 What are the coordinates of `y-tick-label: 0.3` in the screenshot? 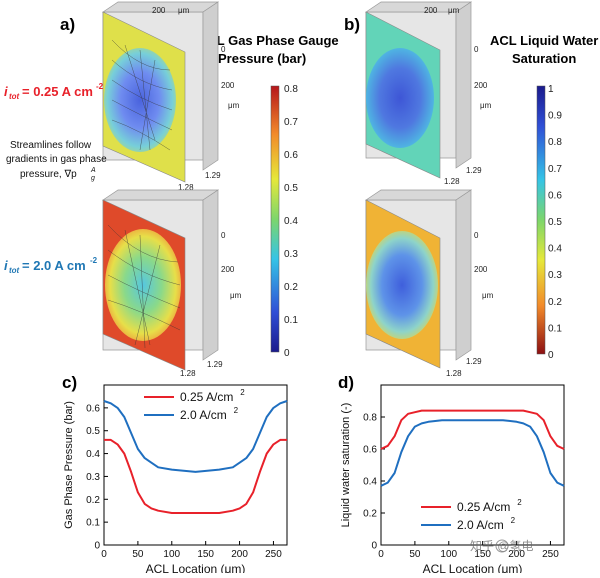 It's located at (93, 477).